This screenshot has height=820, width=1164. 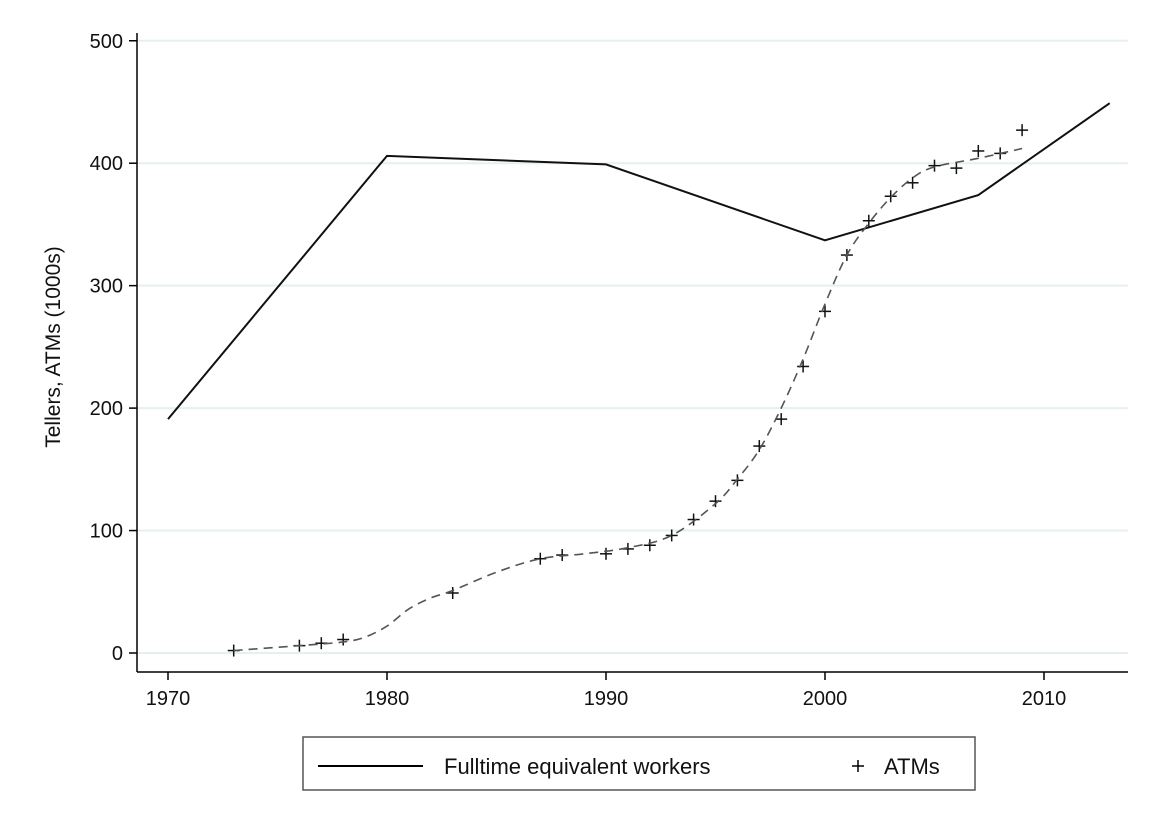 I want to click on y-tick-label: 100, so click(x=106, y=532).